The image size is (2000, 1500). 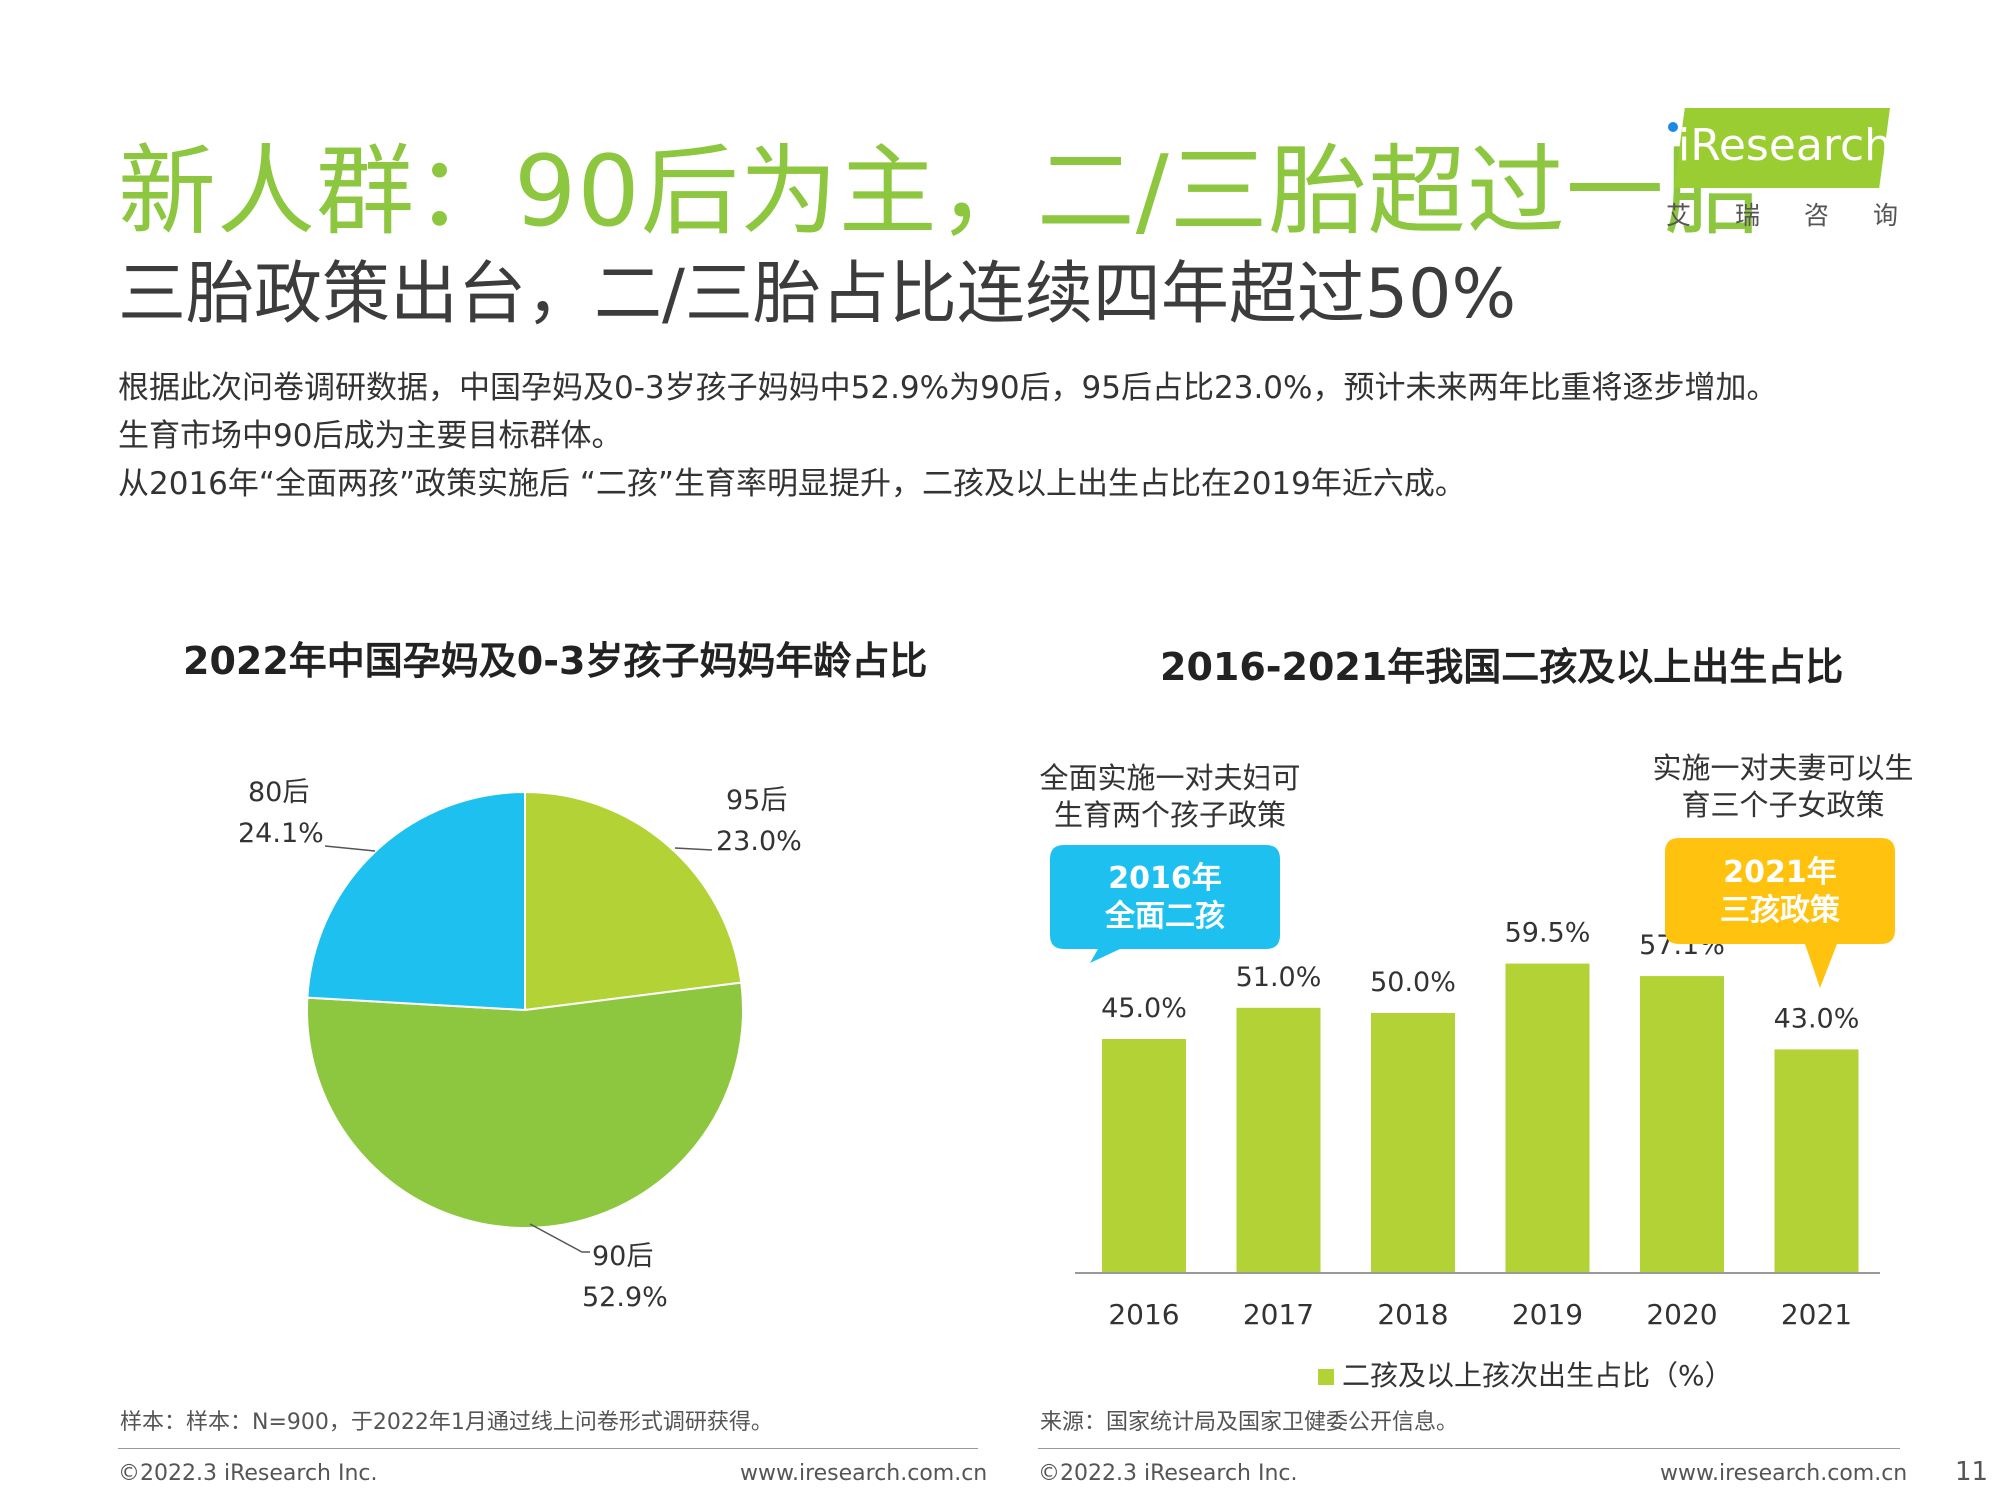 I want to click on bar-2019, so click(x=1547, y=1118).